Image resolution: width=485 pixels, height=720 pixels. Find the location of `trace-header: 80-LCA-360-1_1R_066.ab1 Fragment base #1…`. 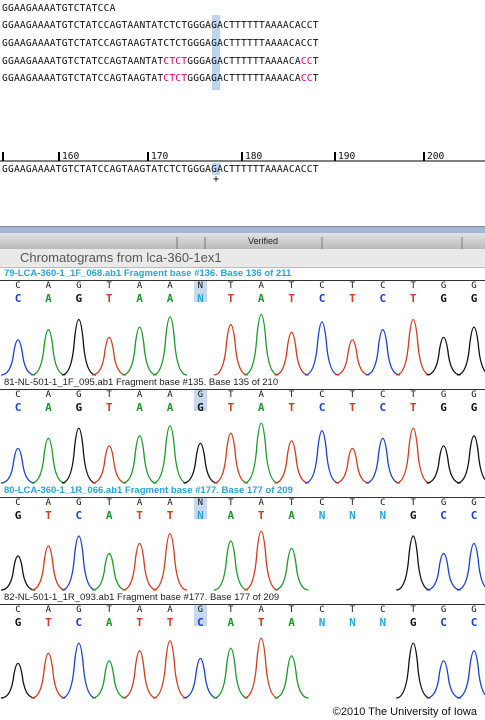

trace-header: 80-LCA-360-1_1R_066.ab1 Fragment base #1… is located at coordinates (148, 490).